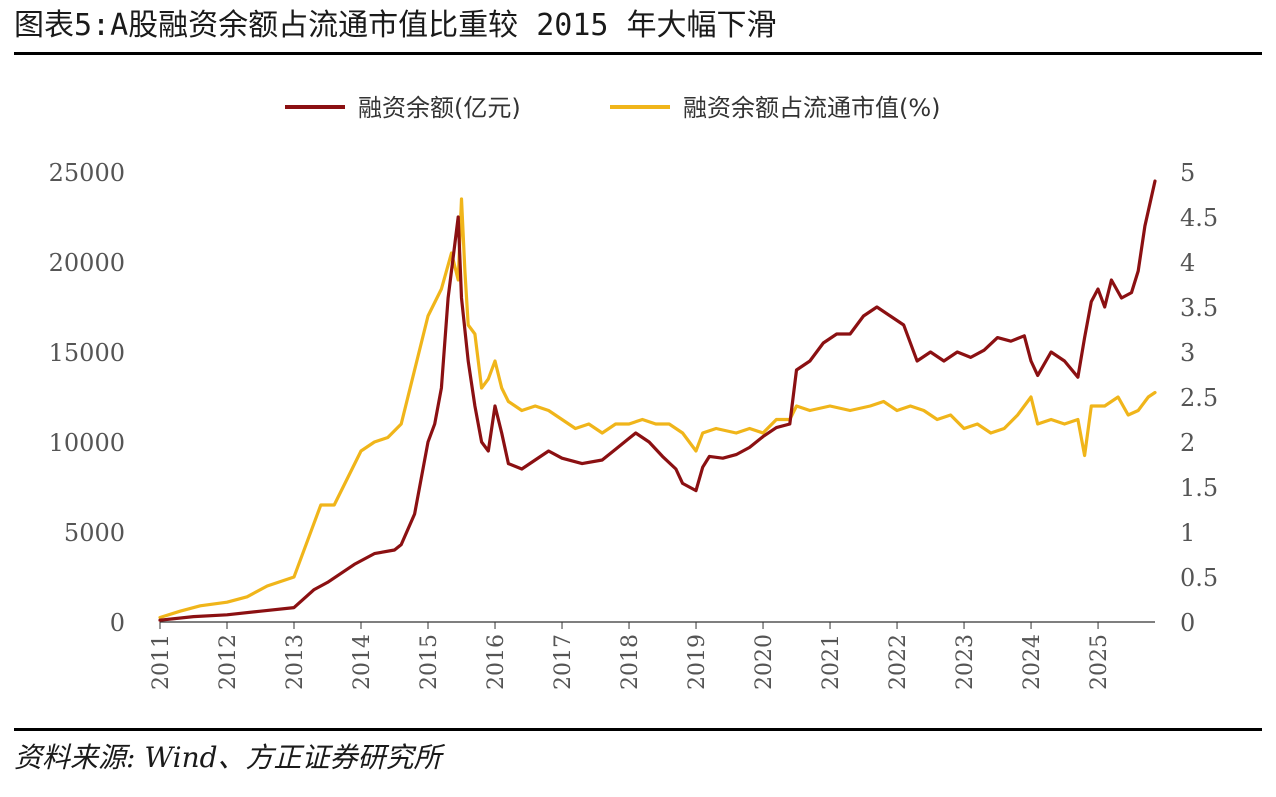 The width and height of the screenshot is (1276, 797). I want to click on y-left-tick-label: 0, so click(117, 623).